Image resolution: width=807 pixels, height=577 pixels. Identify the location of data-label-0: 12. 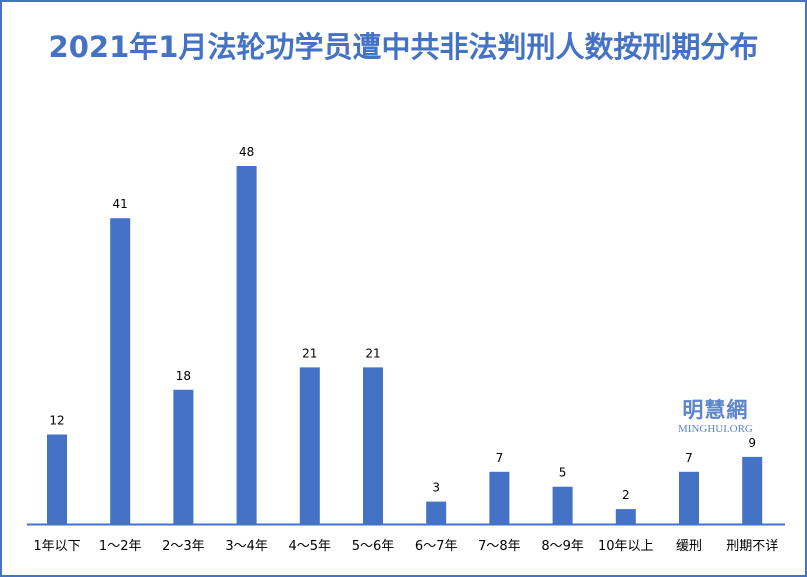
(56, 421).